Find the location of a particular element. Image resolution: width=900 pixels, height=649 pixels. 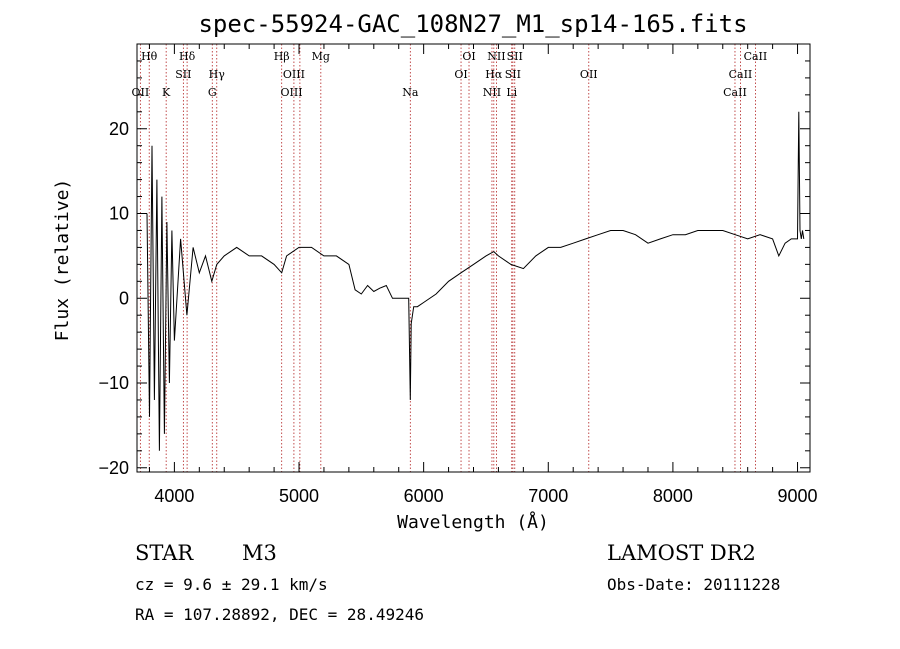

y-tick-label-0: −20 is located at coordinates (113, 468).